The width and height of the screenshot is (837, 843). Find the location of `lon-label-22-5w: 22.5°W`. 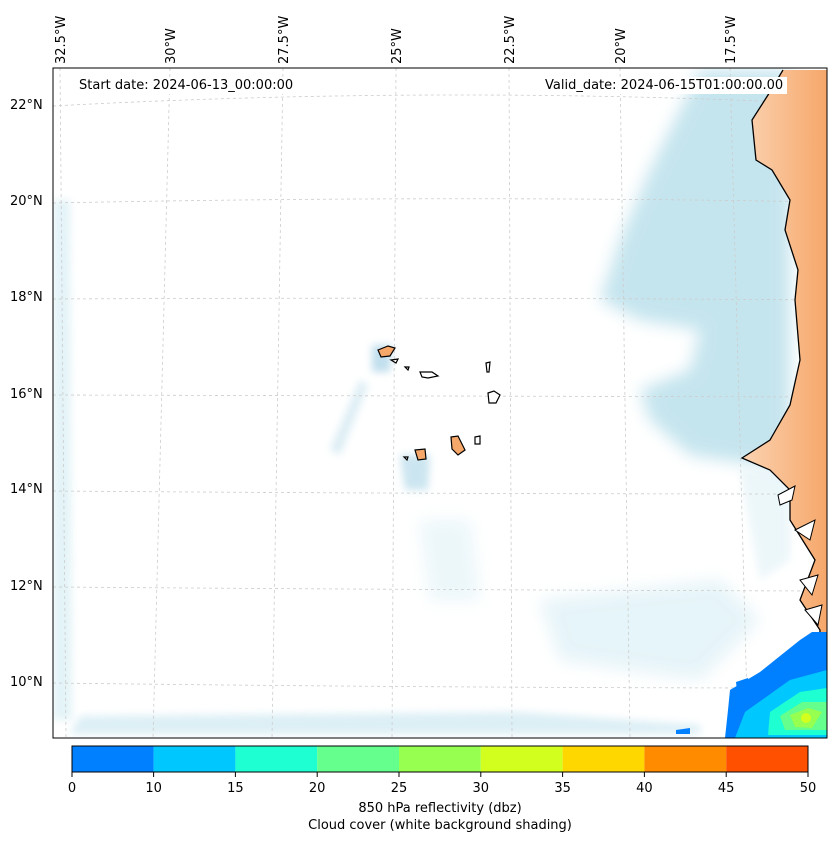

lon-label-22-5w: 22.5°W is located at coordinates (510, 39).